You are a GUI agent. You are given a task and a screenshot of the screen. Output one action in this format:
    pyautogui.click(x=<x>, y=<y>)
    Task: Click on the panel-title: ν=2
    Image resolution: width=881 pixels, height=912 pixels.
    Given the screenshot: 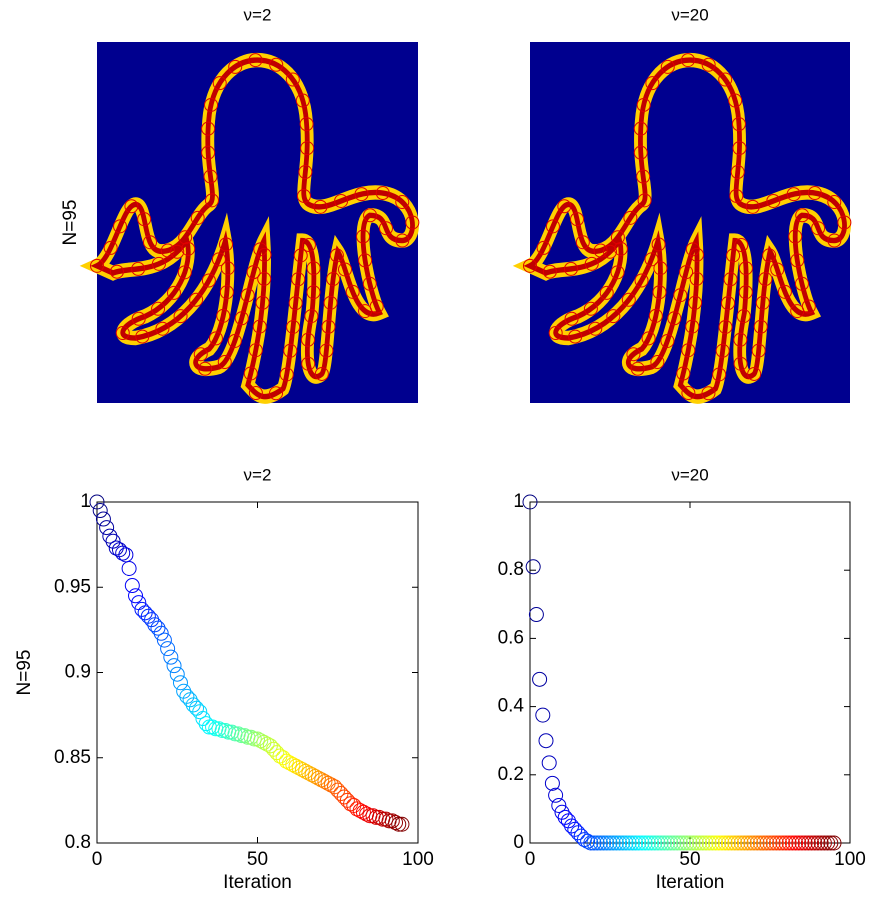 What is the action you would take?
    pyautogui.click(x=258, y=474)
    